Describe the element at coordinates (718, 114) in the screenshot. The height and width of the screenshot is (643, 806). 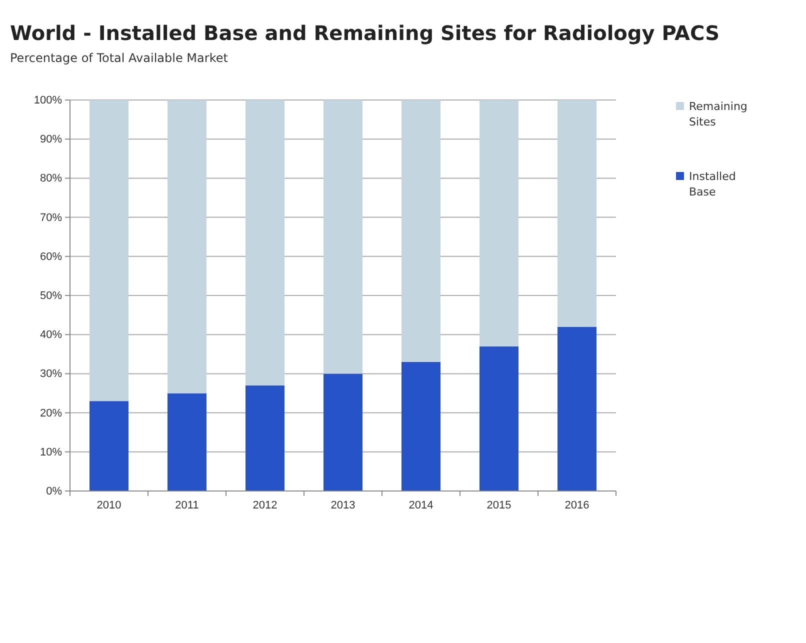
I see `legend-label: Remaining Sites` at that location.